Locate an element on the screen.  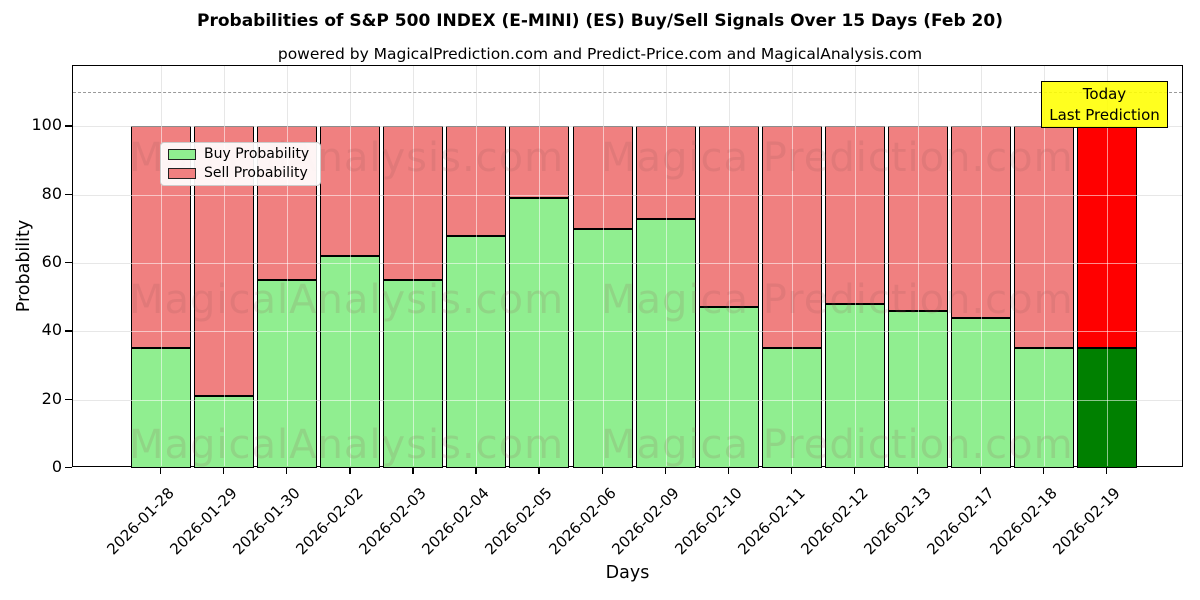
x-tick-label: 2026-02-05 is located at coordinates (519, 521).